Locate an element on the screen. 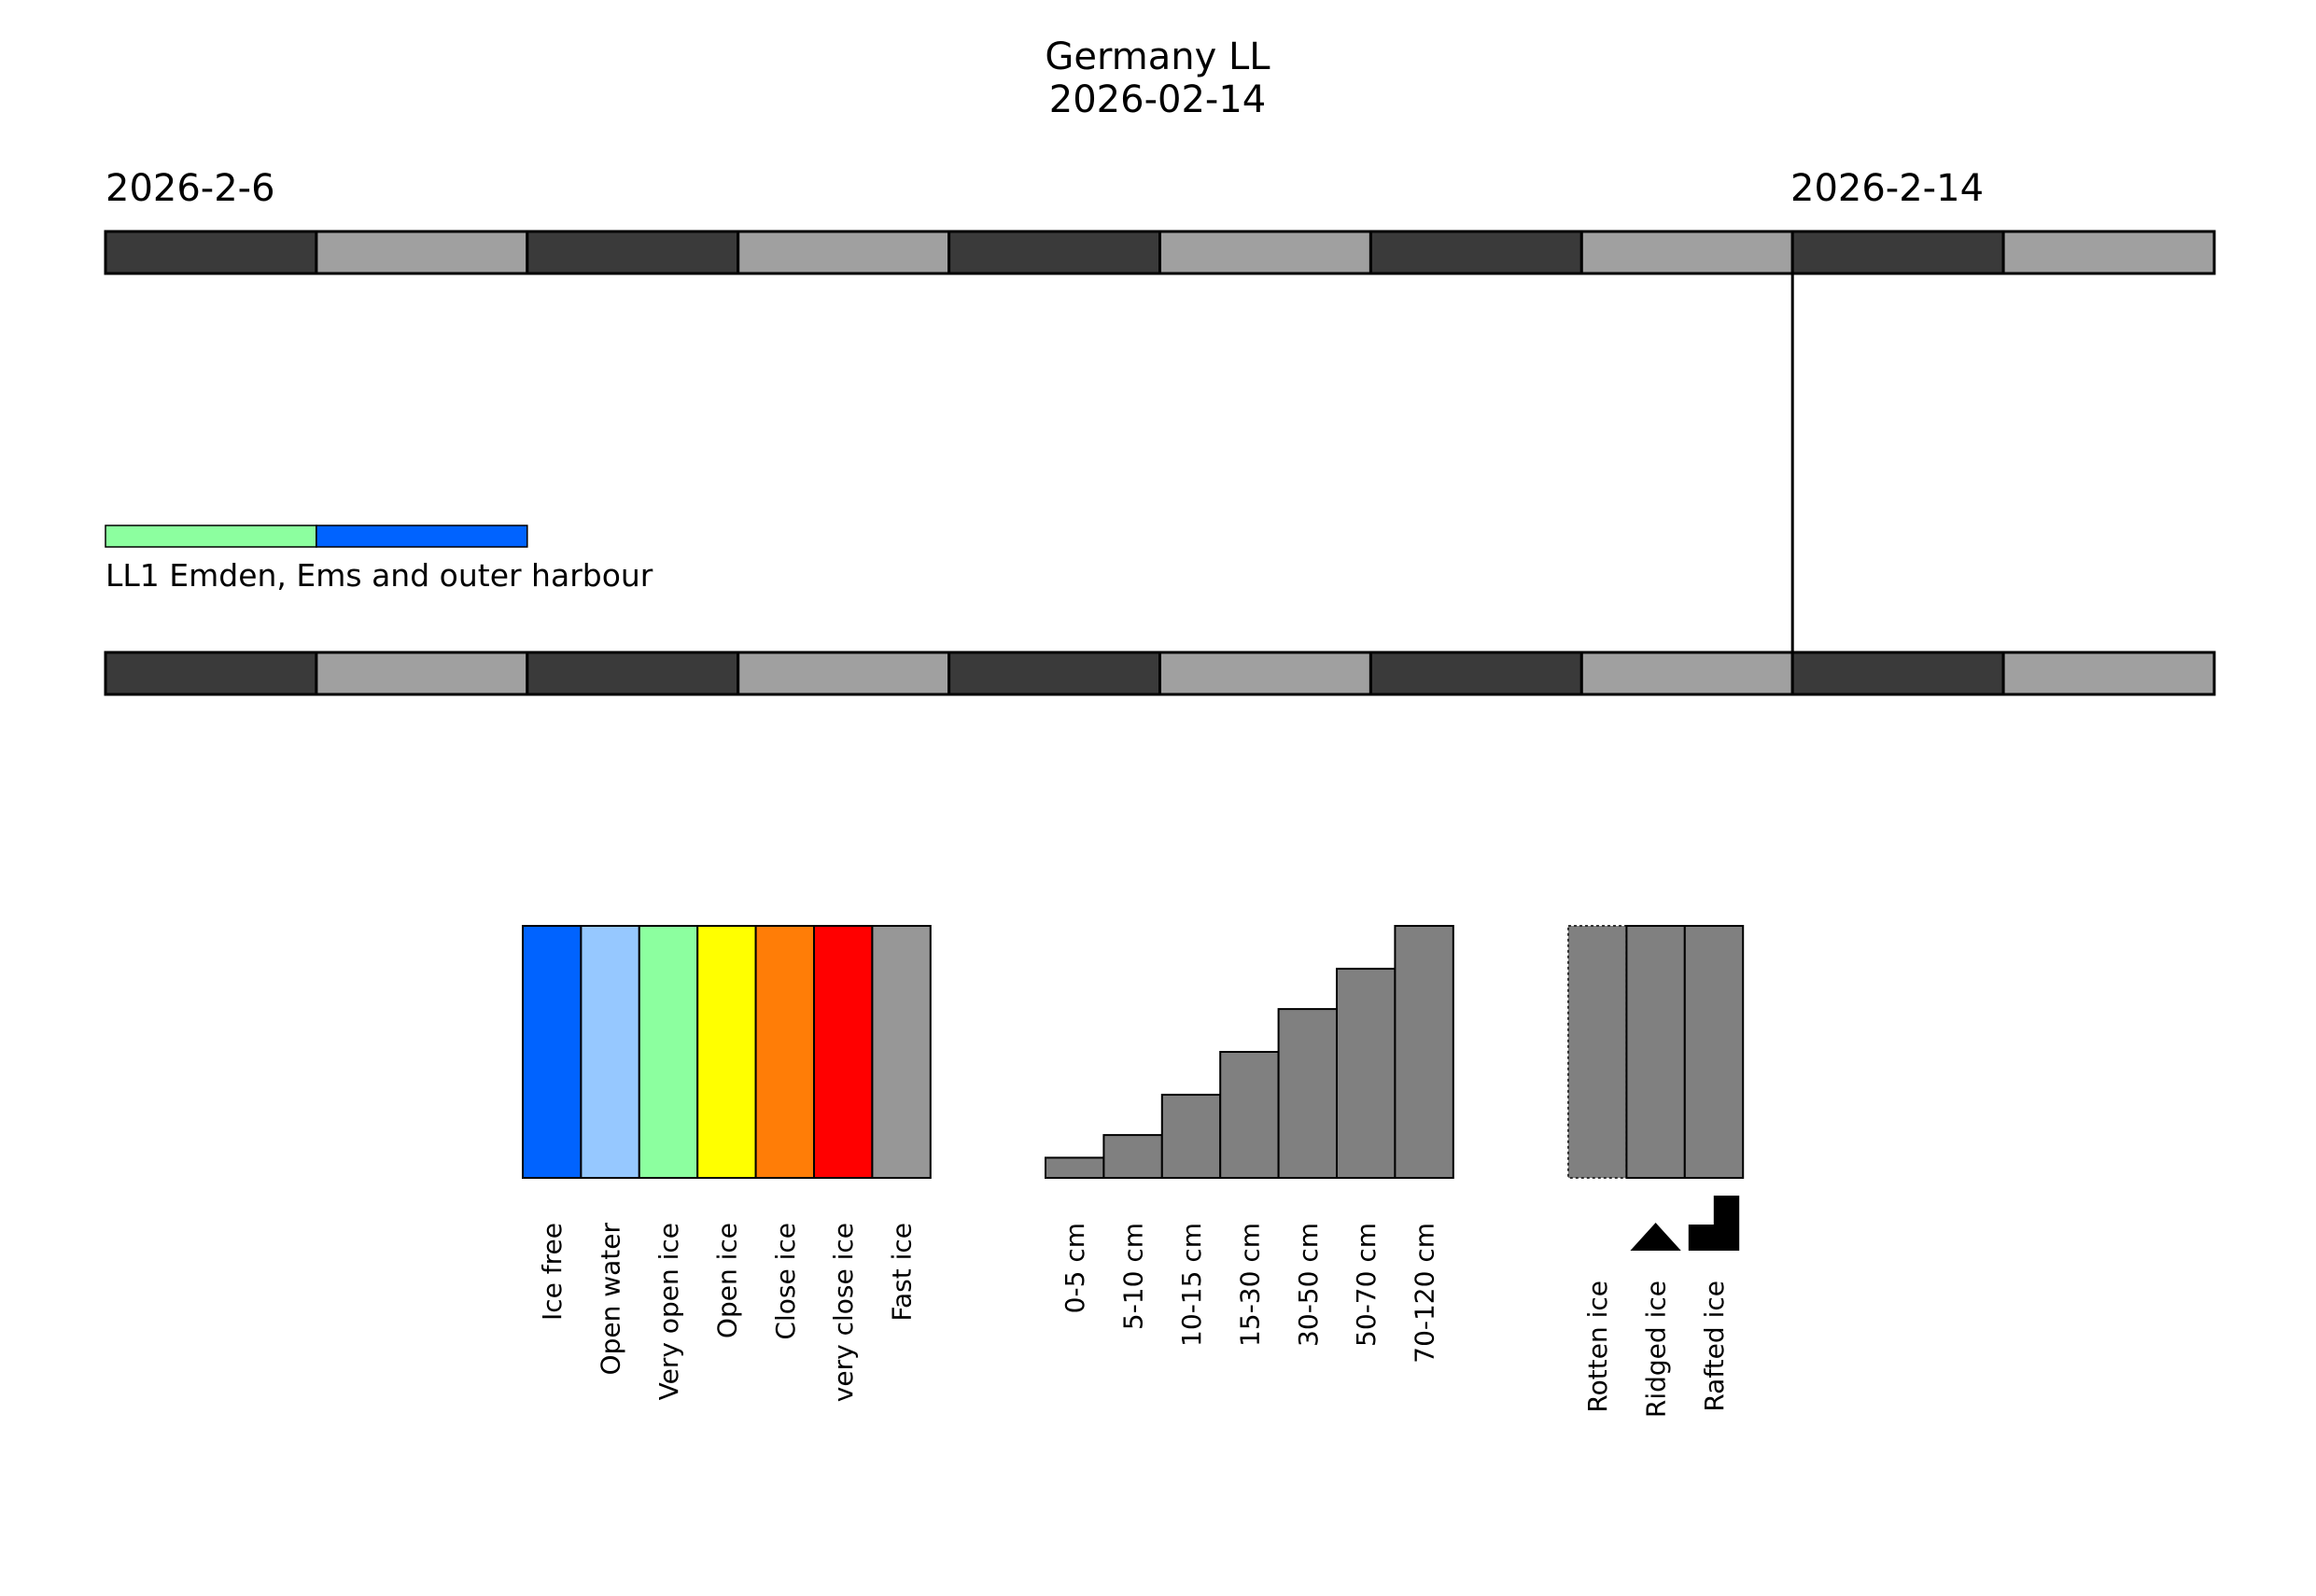 This screenshot has height=1596, width=2316. legend-swatch-close-ice is located at coordinates (784, 1052).